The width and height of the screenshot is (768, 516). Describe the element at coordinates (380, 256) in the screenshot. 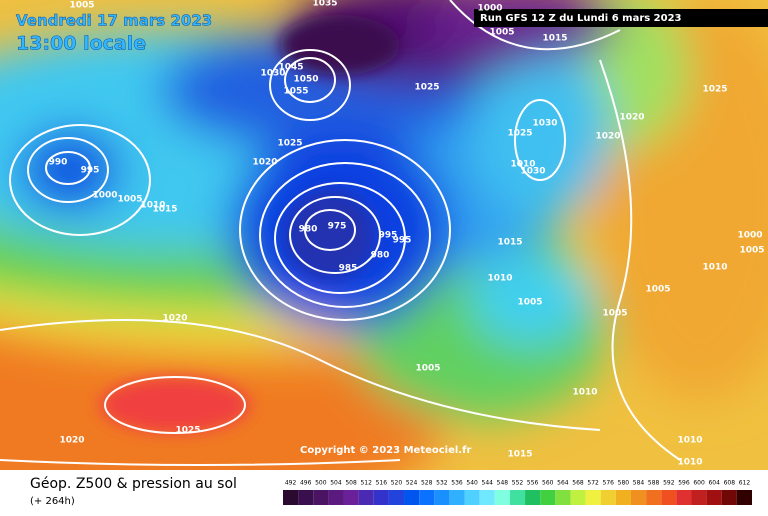

I see `isobar-label: 980` at that location.